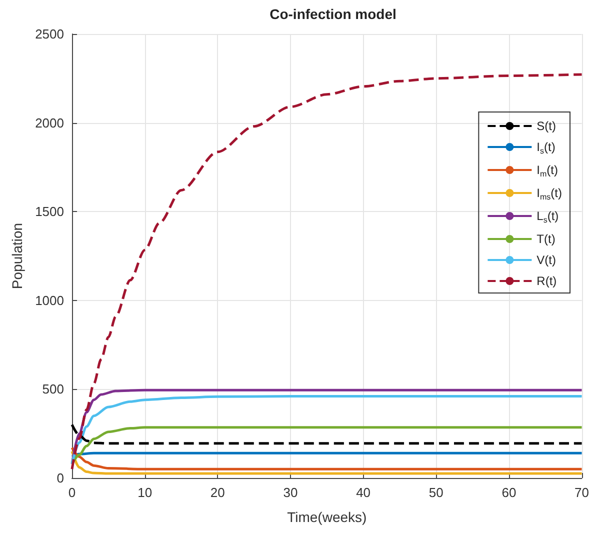  Describe the element at coordinates (363, 492) in the screenshot. I see `x-tick-label: 40` at that location.